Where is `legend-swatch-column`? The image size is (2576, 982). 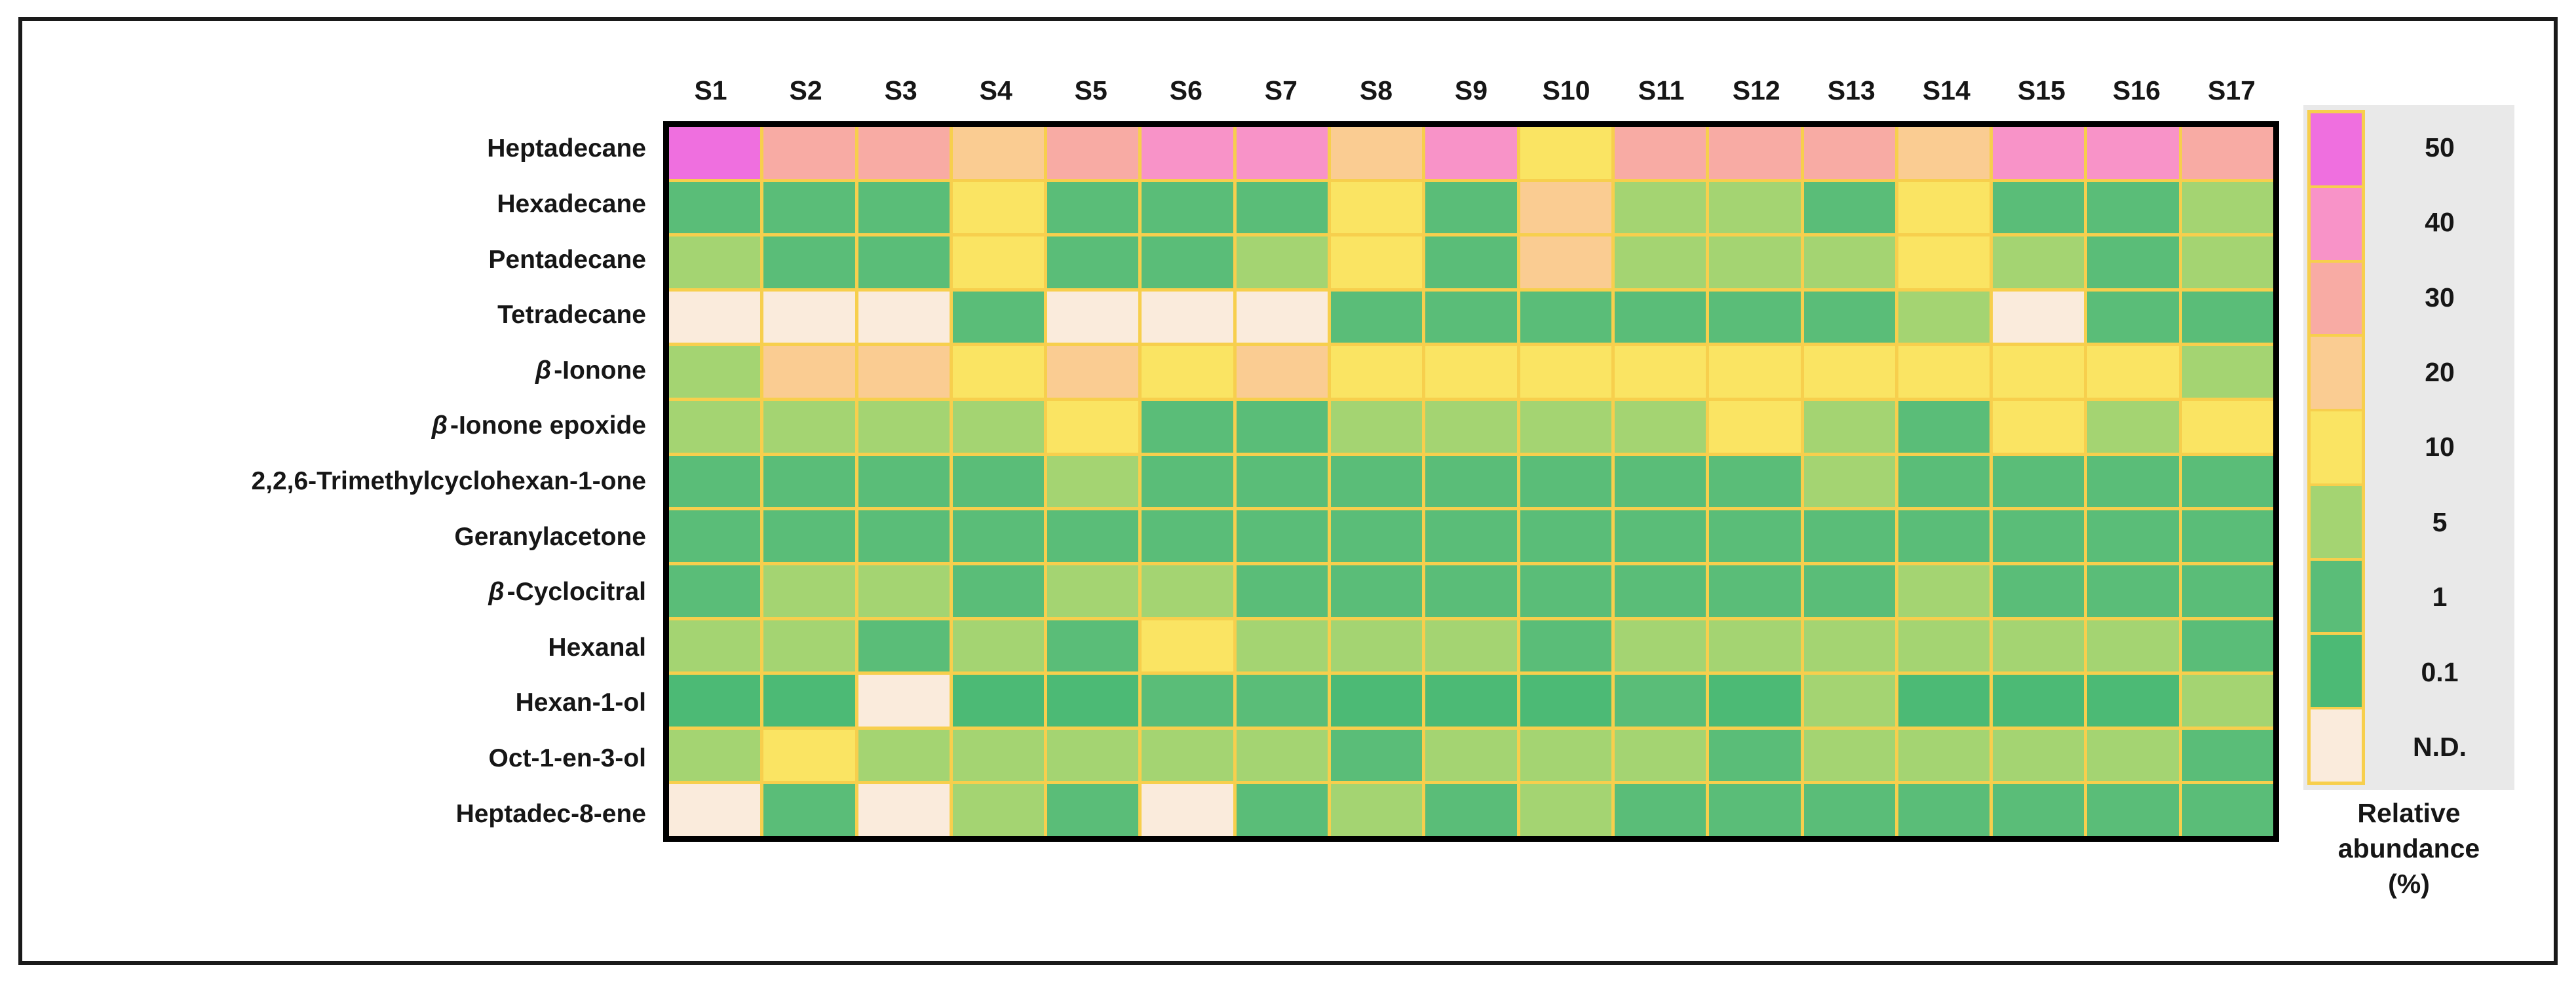
legend-swatch-column is located at coordinates (2336, 447).